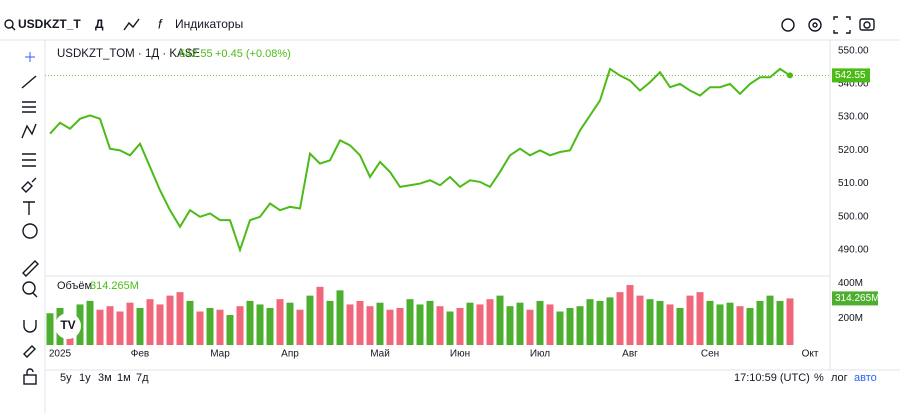 The width and height of the screenshot is (900, 418). What do you see at coordinates (853, 183) in the screenshot?
I see `price-tick-label: 510.00` at bounding box center [853, 183].